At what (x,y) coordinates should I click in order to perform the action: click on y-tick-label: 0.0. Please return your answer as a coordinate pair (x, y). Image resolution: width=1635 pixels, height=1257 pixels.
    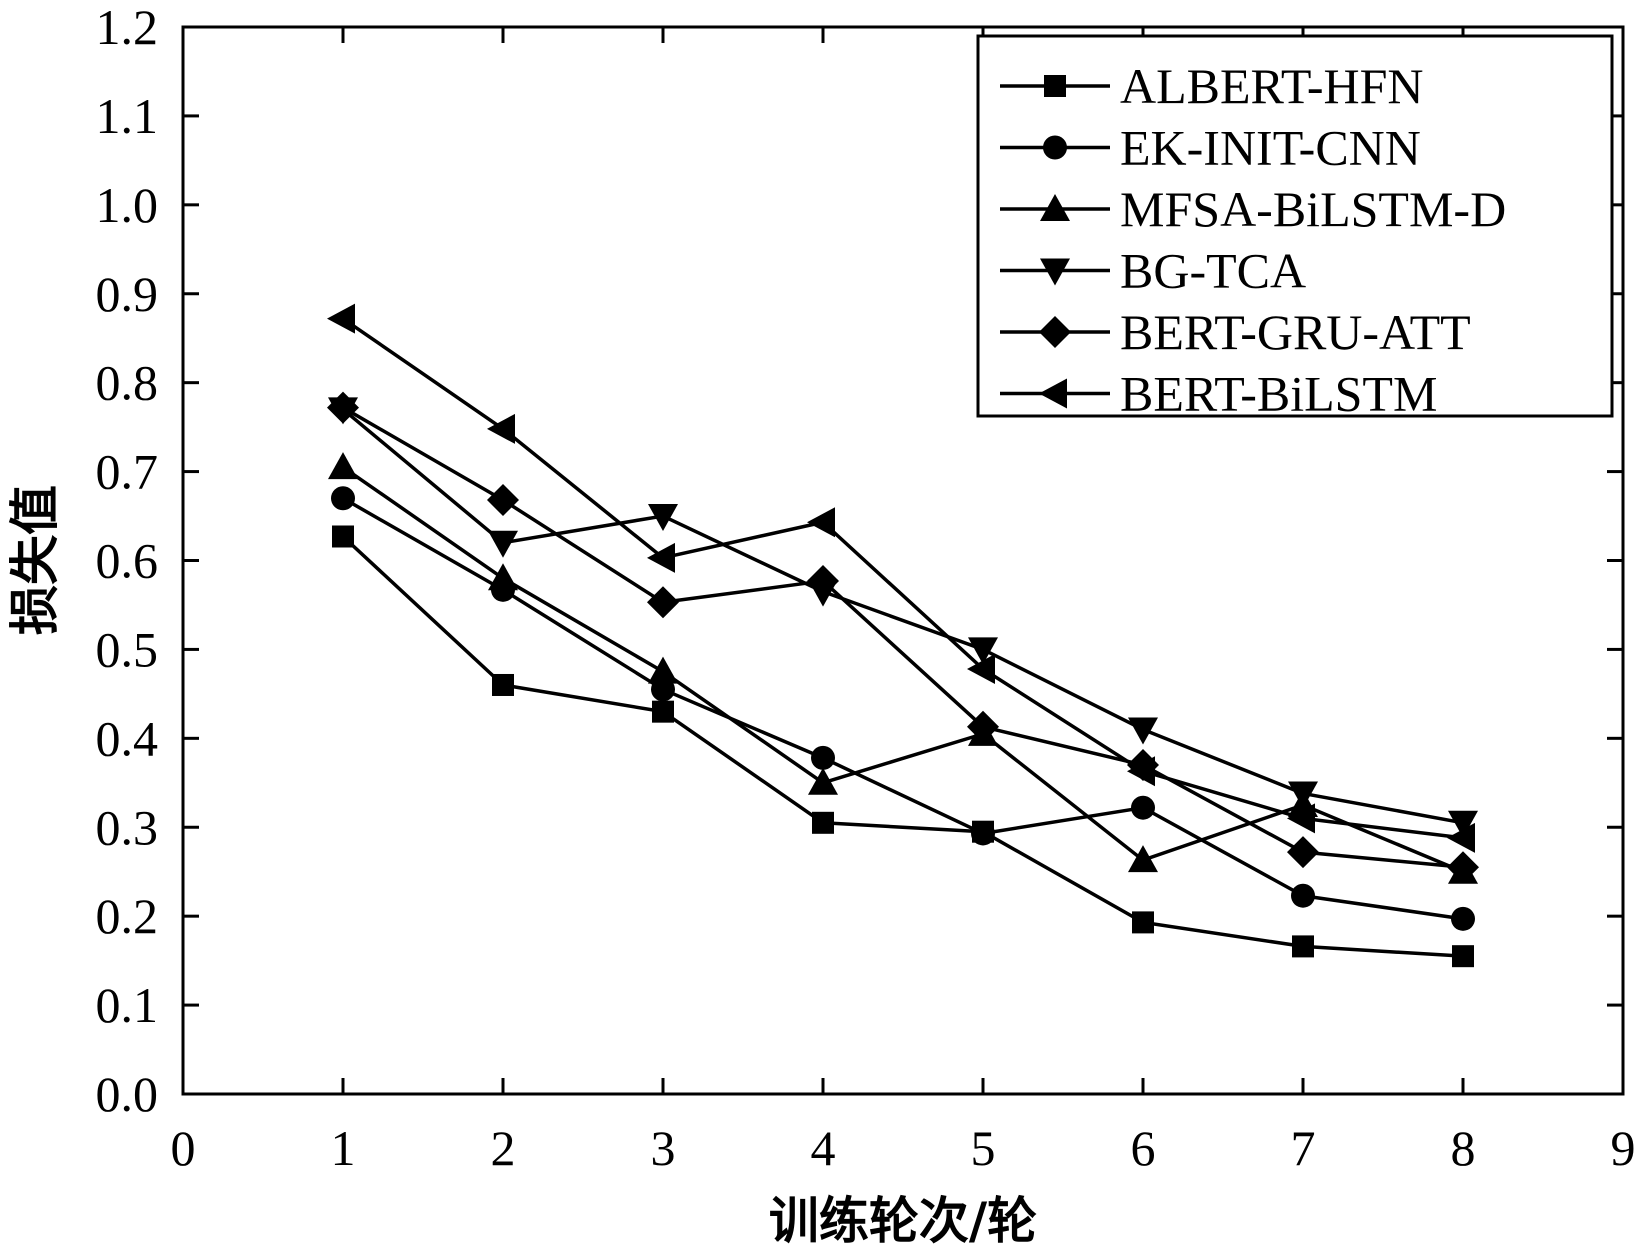
    Looking at the image, I should click on (127, 1094).